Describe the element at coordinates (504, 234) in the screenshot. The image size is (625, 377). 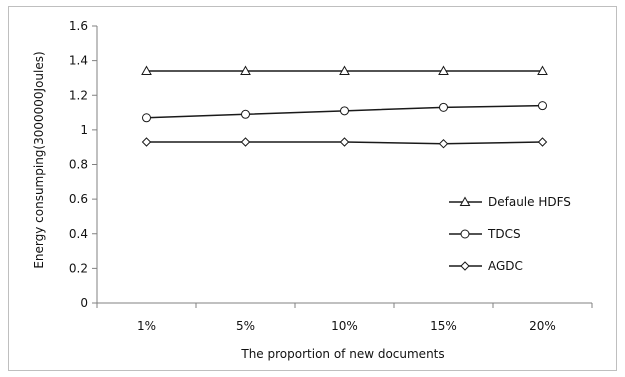
I see `legend-label: TDCS` at that location.